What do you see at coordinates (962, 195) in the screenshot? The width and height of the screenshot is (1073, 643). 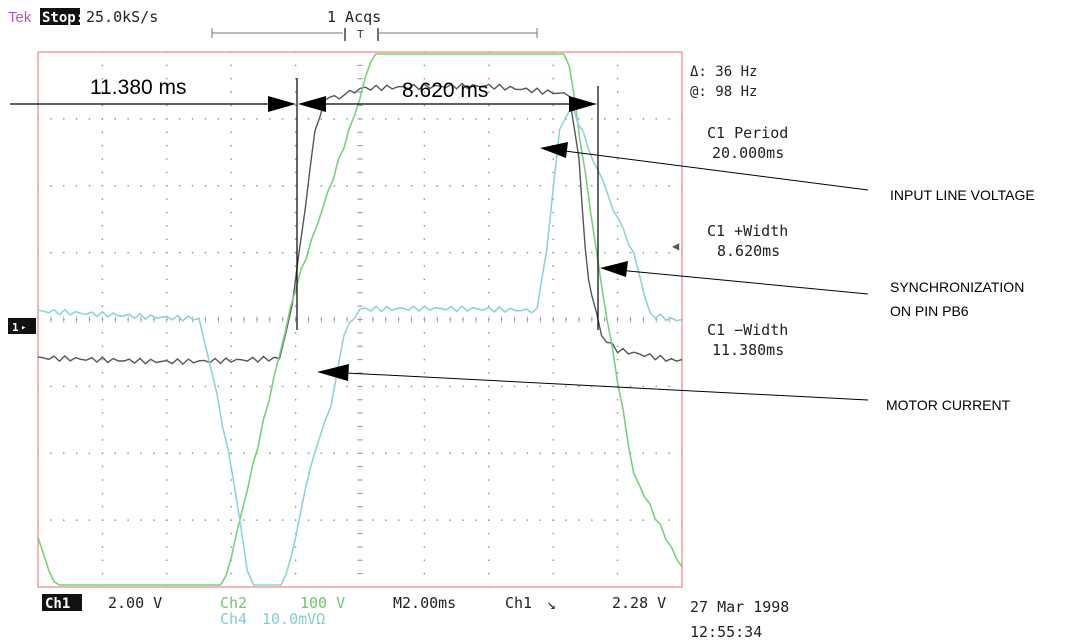 I see `label-input-line-voltage: INPUT LINE VOLTAGE` at bounding box center [962, 195].